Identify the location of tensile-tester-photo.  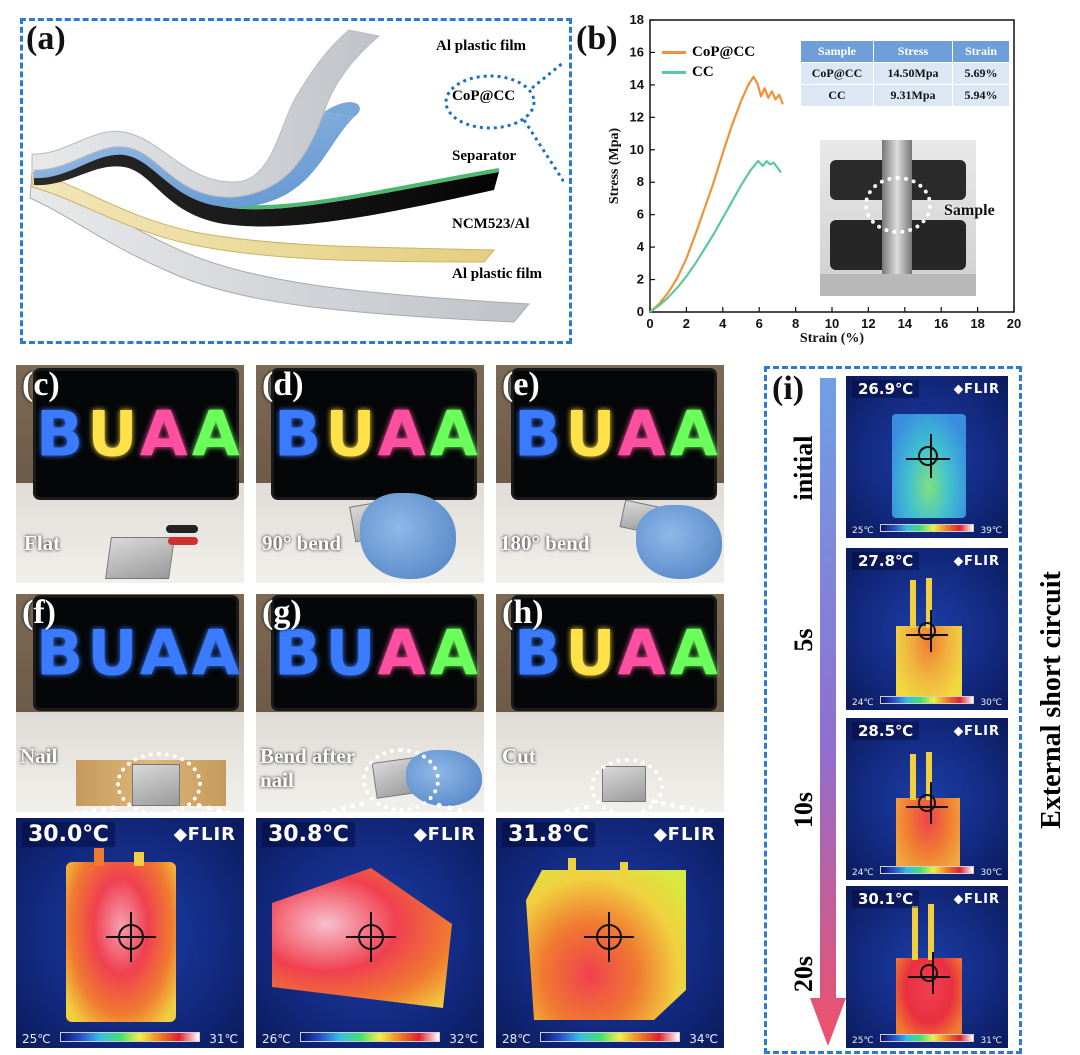
(898, 218).